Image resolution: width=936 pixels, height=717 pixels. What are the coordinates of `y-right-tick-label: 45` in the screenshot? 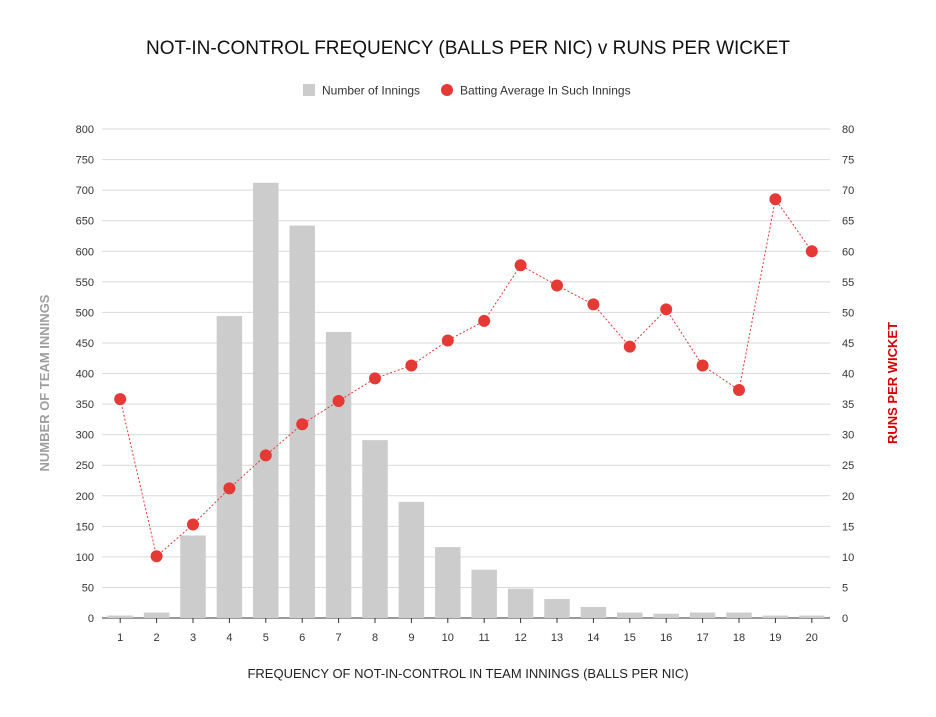 It's located at (848, 344).